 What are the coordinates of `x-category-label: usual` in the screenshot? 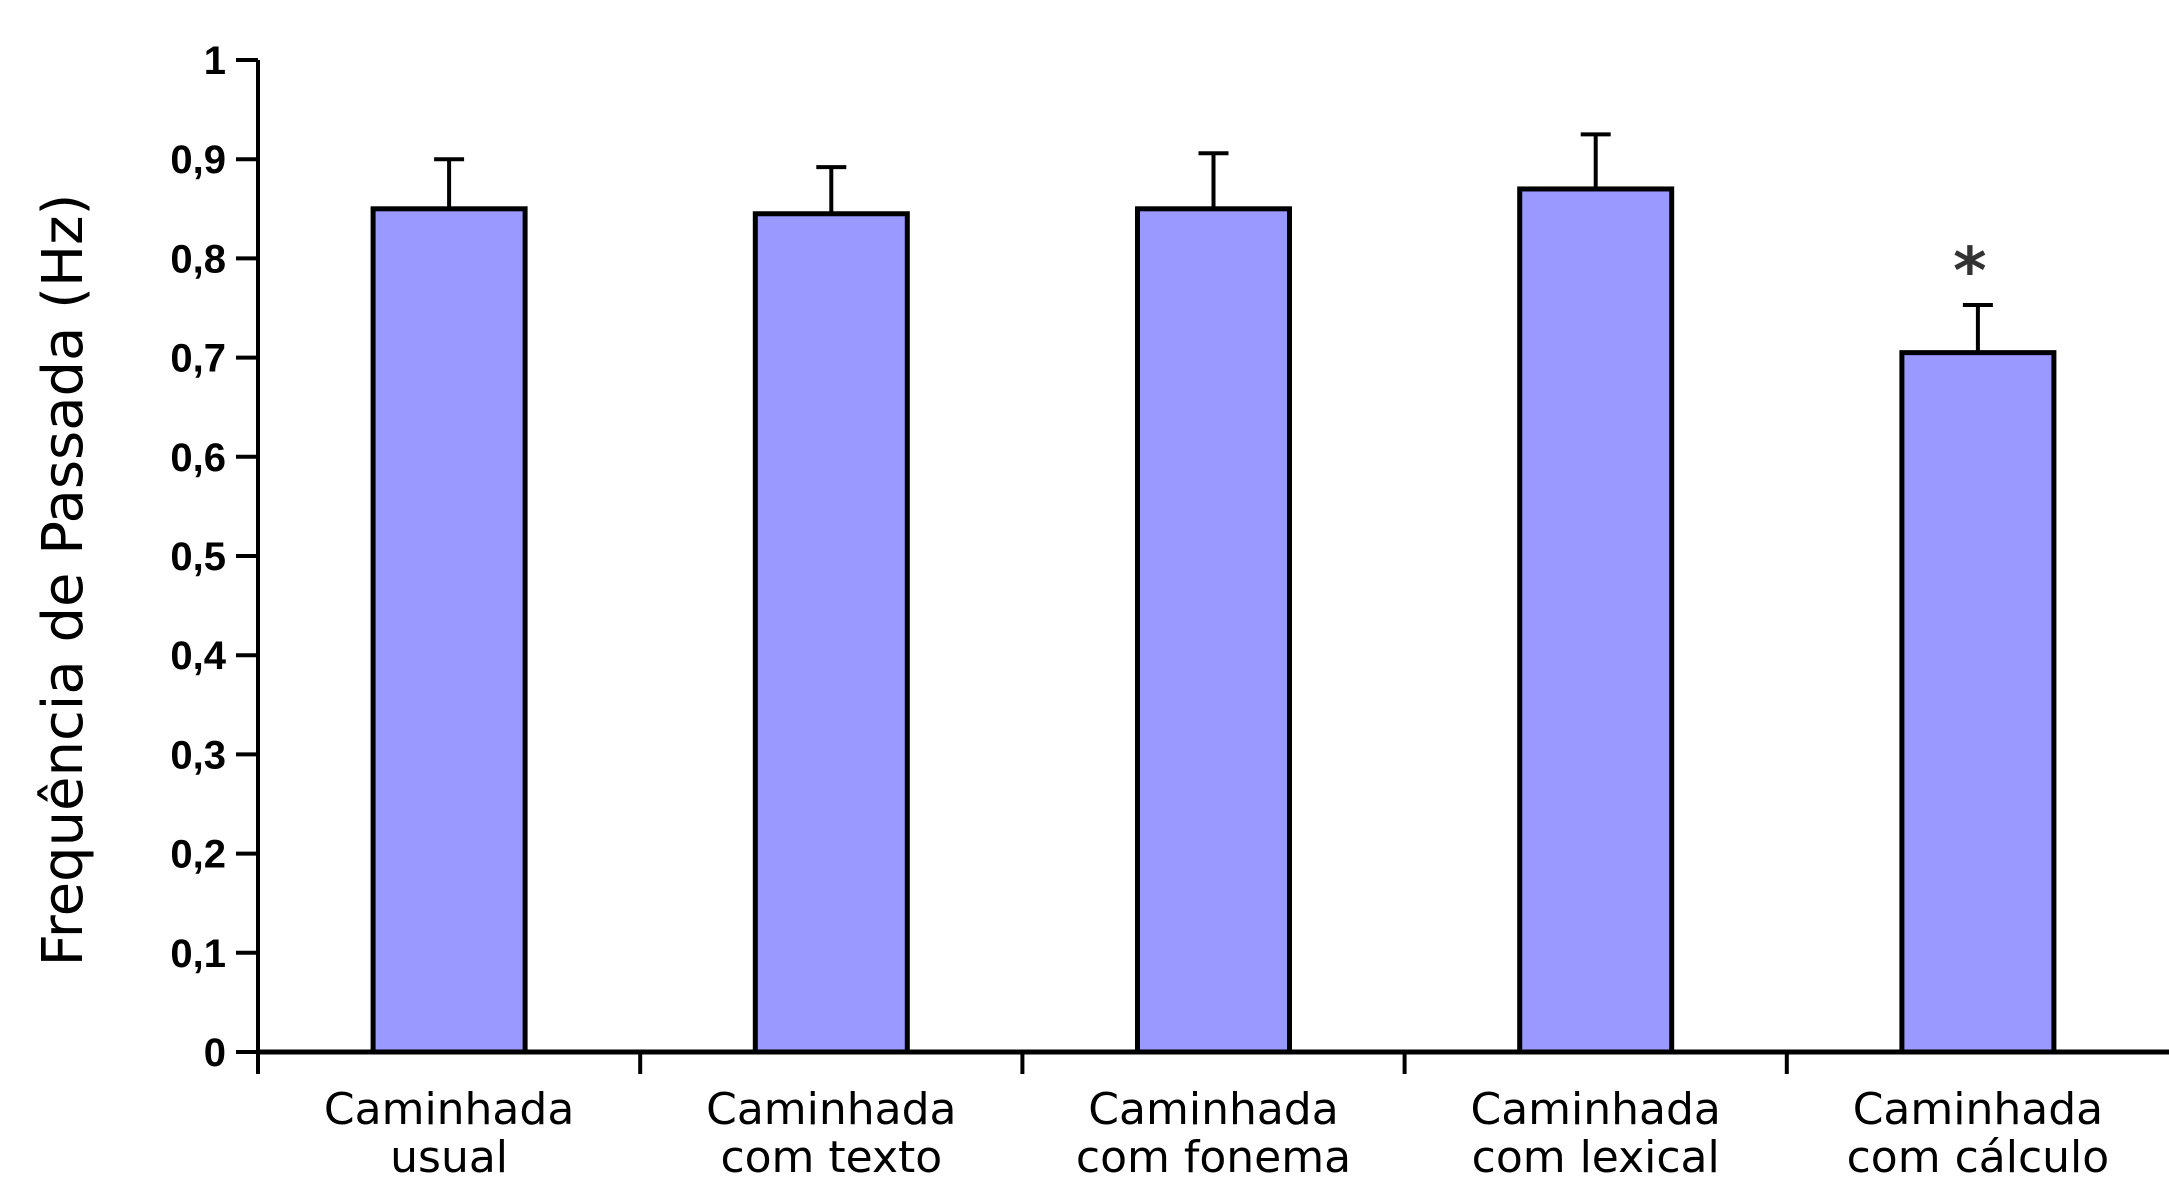 It's located at (449, 1155).